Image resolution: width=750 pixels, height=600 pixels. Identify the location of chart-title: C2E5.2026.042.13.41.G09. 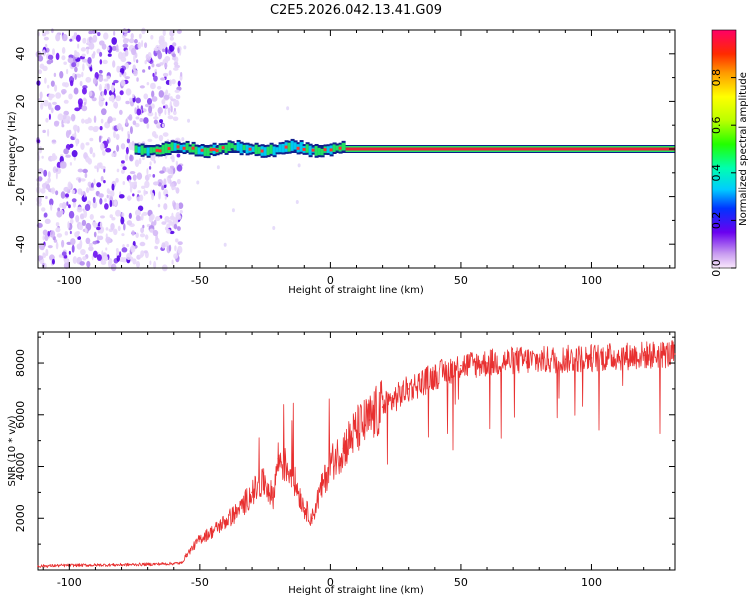
(356, 10).